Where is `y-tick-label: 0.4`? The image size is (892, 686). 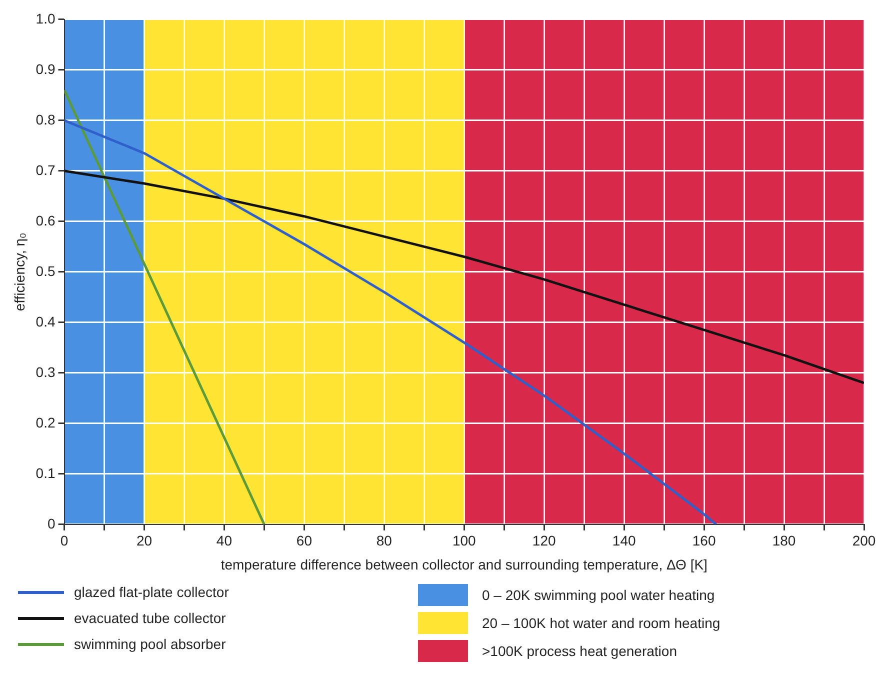
y-tick-label: 0.4 is located at coordinates (46, 321).